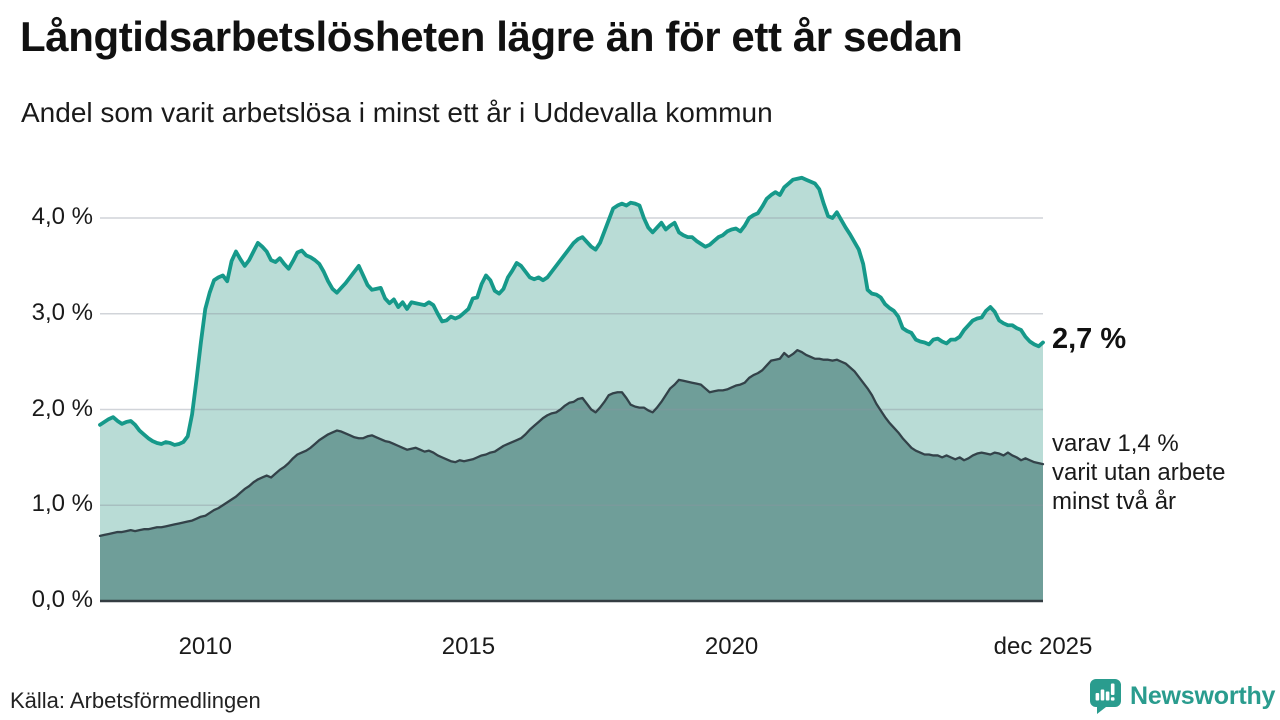 The height and width of the screenshot is (720, 1280). Describe the element at coordinates (1089, 339) in the screenshot. I see `latest-value-label: 2,7 %` at that location.